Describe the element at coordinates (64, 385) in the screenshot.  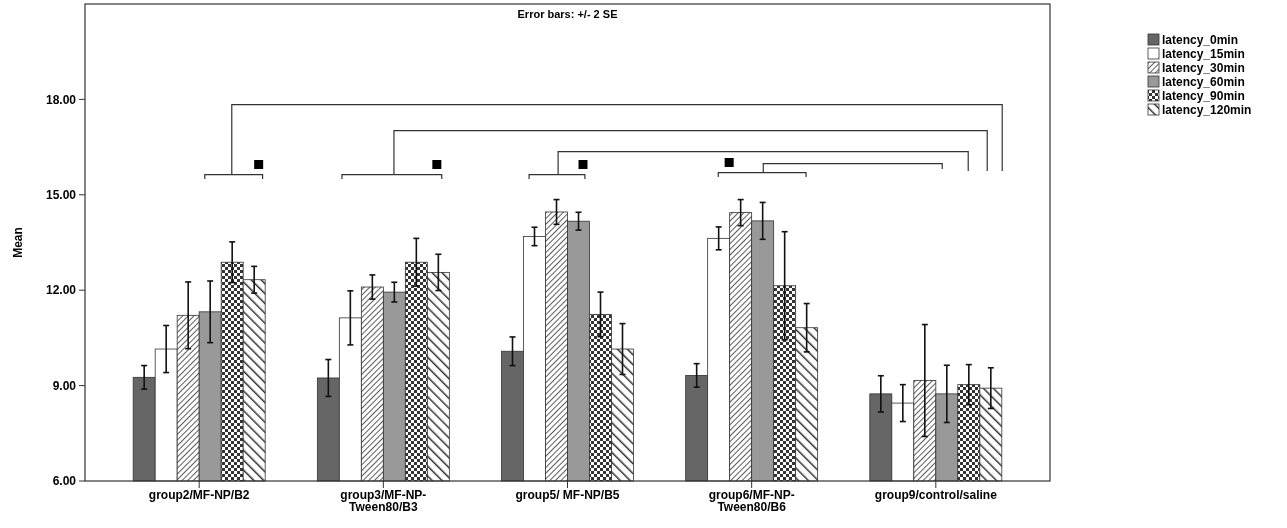
I see `y-tick-label: 9.00` at that location.